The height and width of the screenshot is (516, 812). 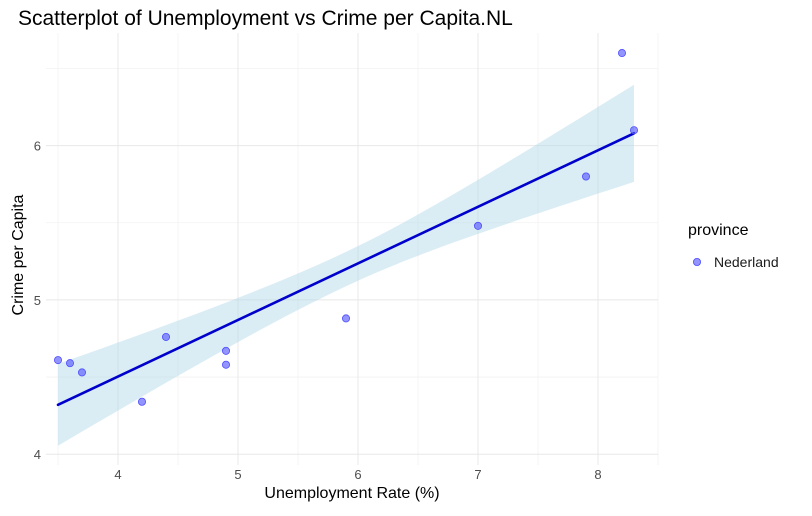 What do you see at coordinates (477, 474) in the screenshot?
I see `x-tick-label: 7` at bounding box center [477, 474].